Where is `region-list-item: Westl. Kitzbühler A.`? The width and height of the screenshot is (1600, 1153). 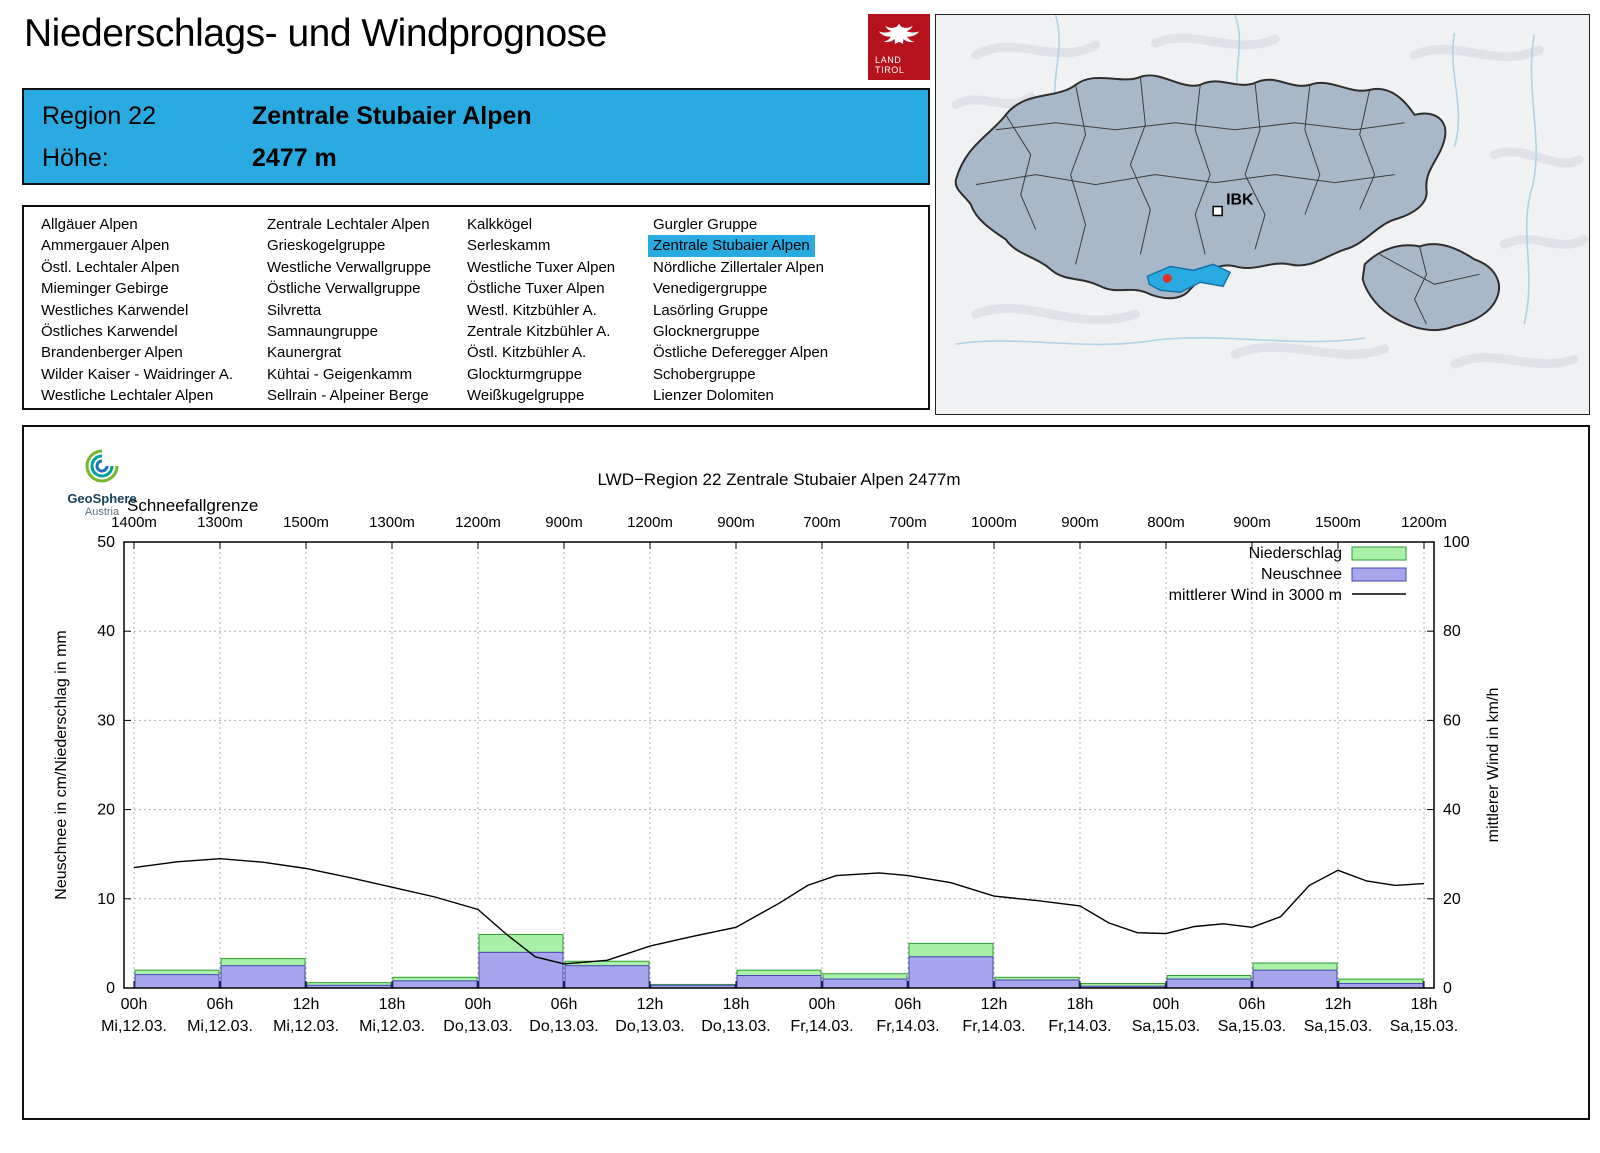 region-list-item: Westl. Kitzbühler A. is located at coordinates (532, 310).